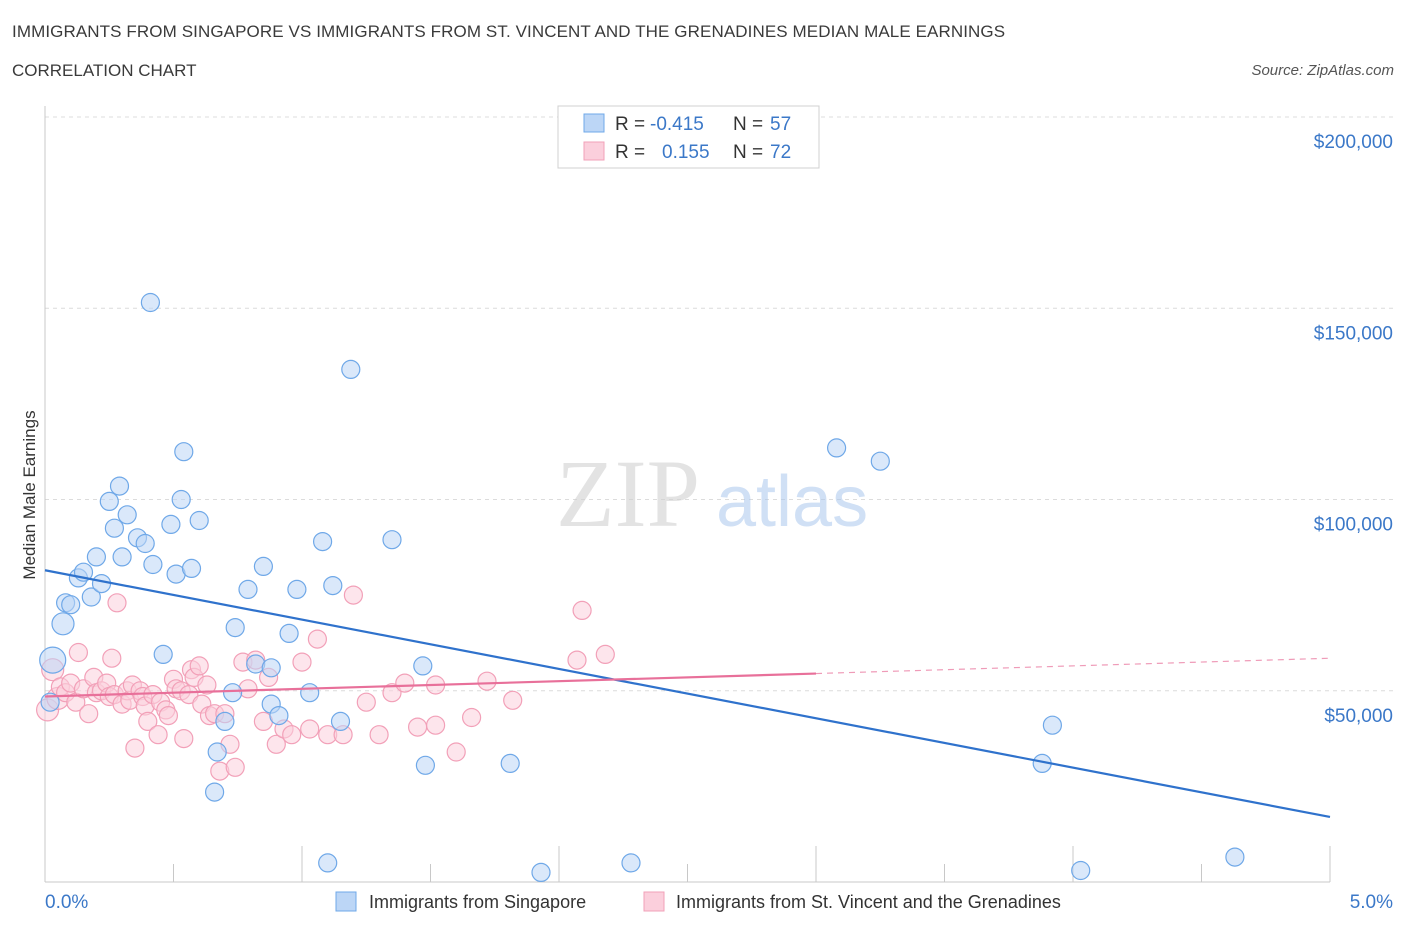 This screenshot has width=1406, height=930. Describe the element at coordinates (66, 902) in the screenshot. I see `x-tick-label-min: 0.0%` at that location.